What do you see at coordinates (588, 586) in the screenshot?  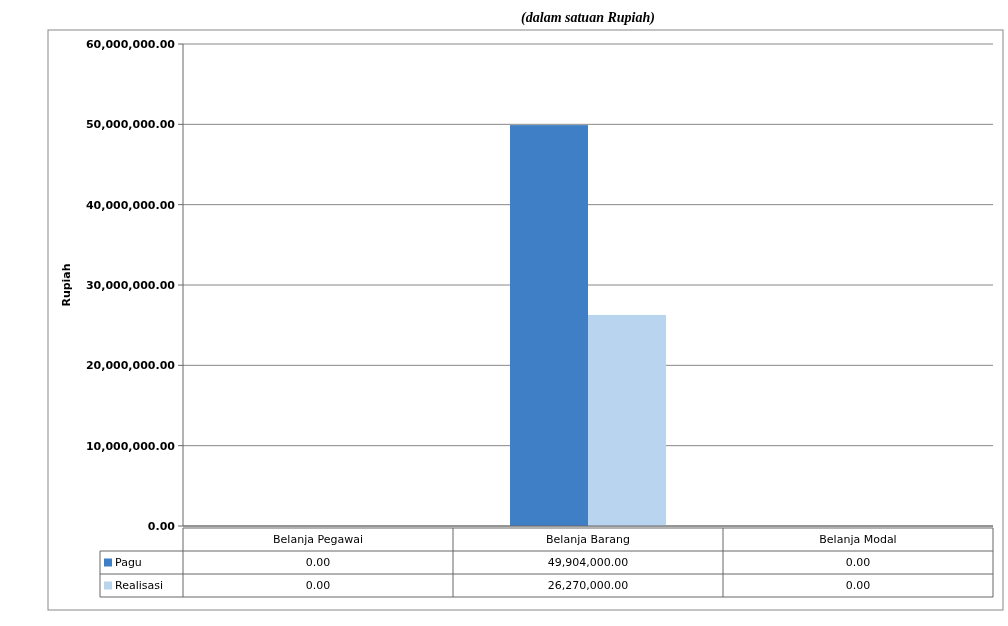 I see `data-label: 26,270,000.00` at bounding box center [588, 586].